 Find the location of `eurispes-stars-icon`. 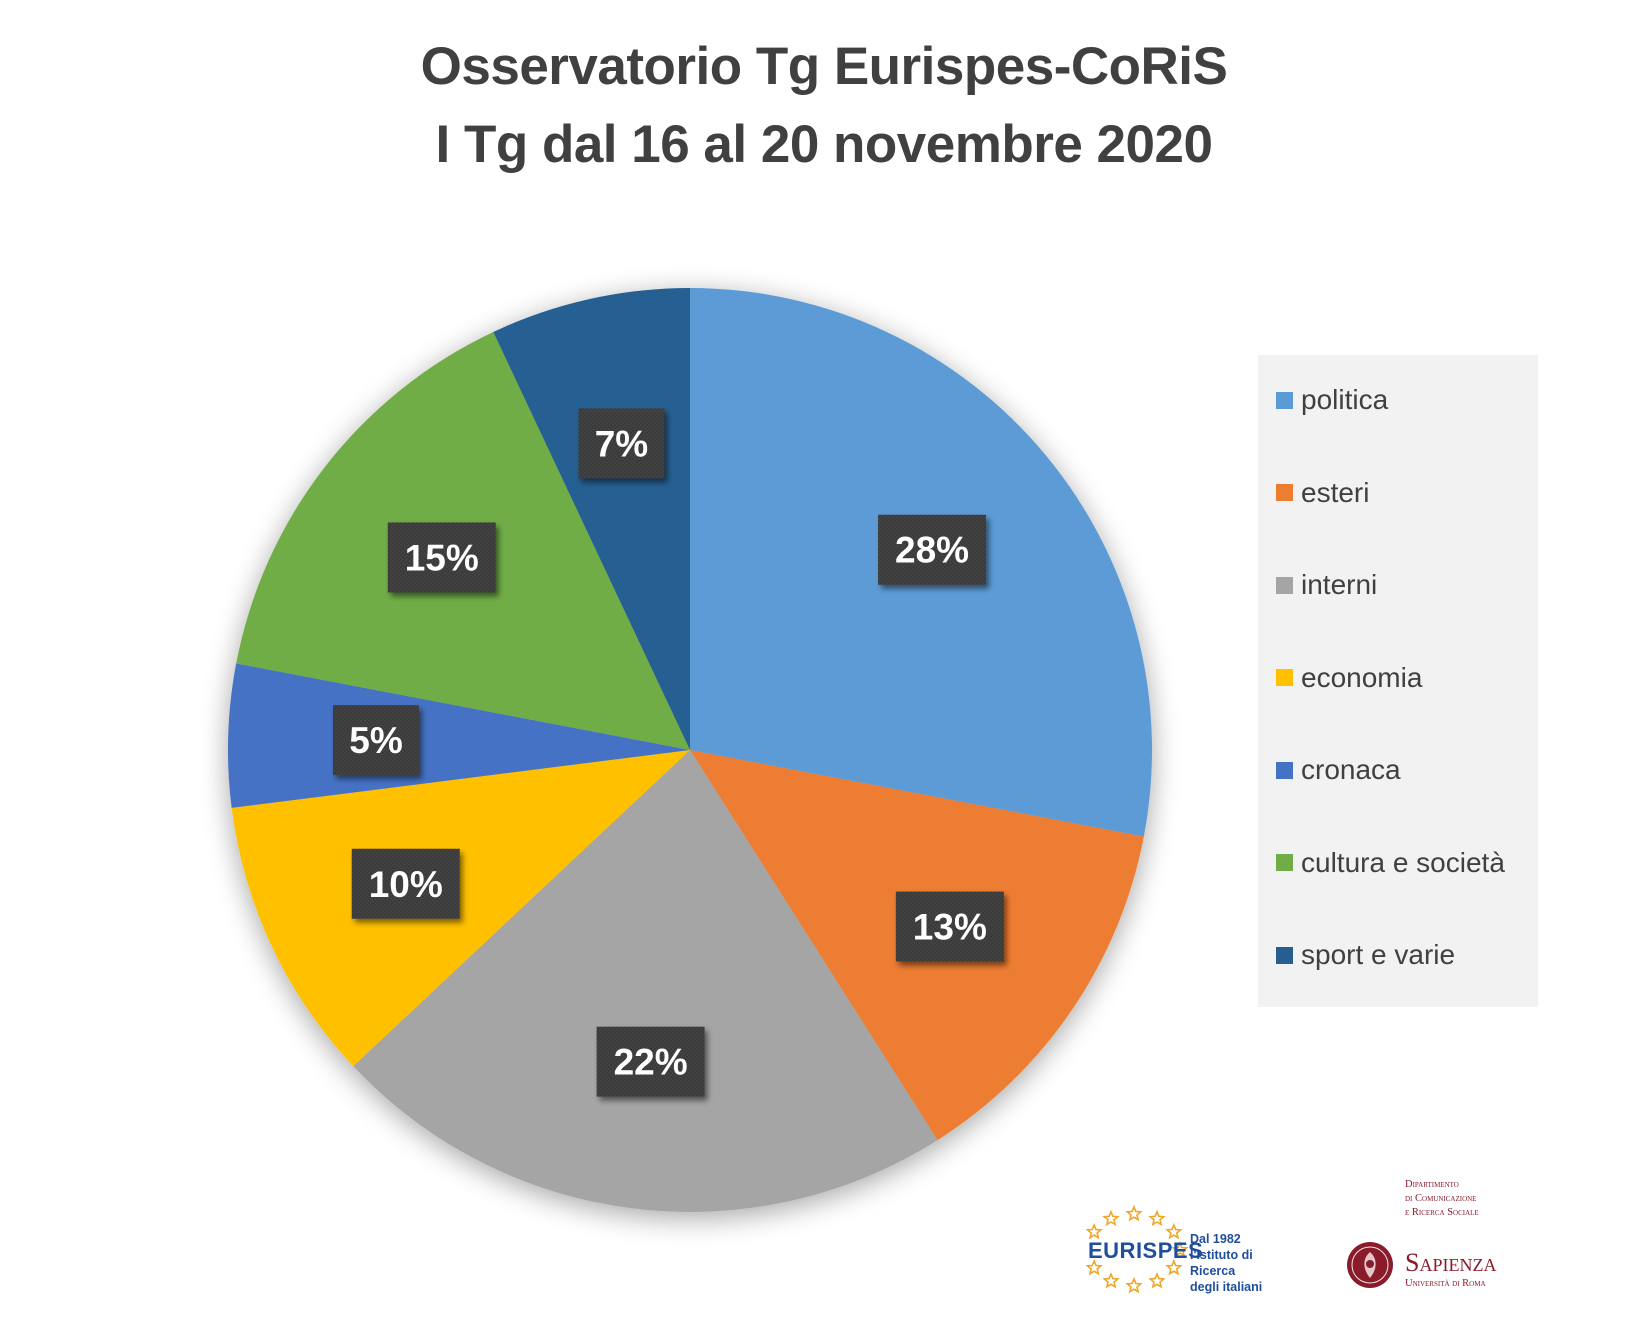

eurispes-stars-icon is located at coordinates (1137, 1249).